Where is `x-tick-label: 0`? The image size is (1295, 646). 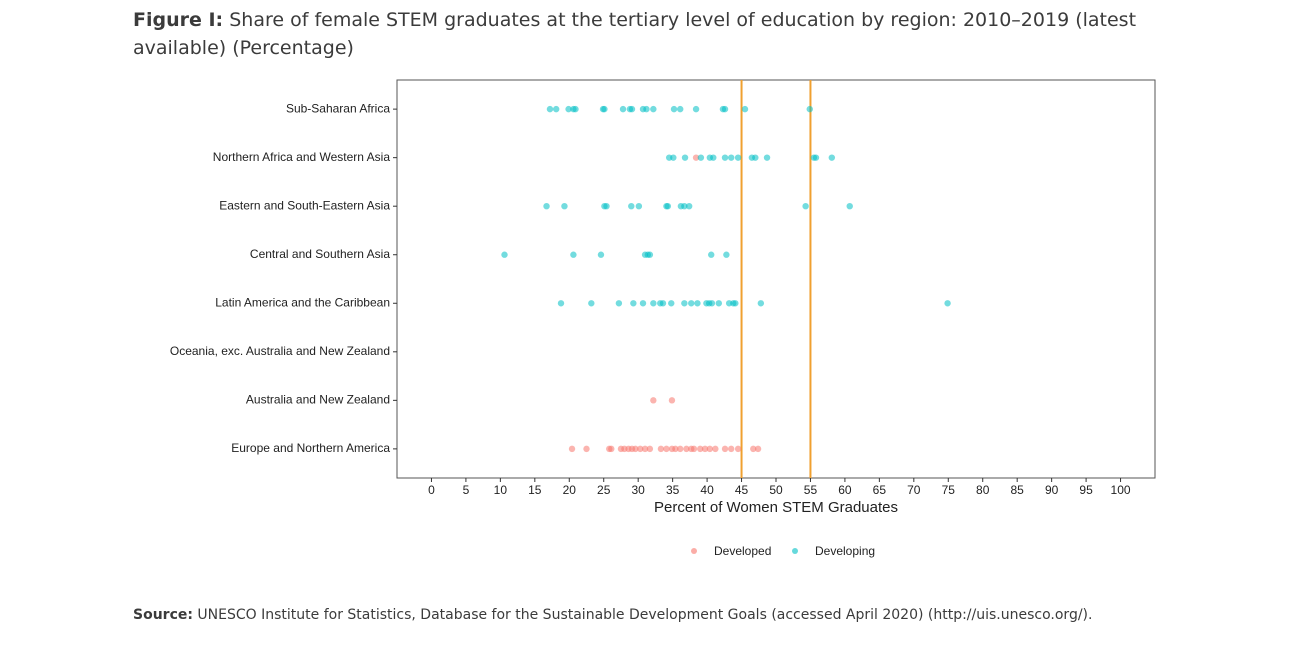
x-tick-label: 0 is located at coordinates (431, 490).